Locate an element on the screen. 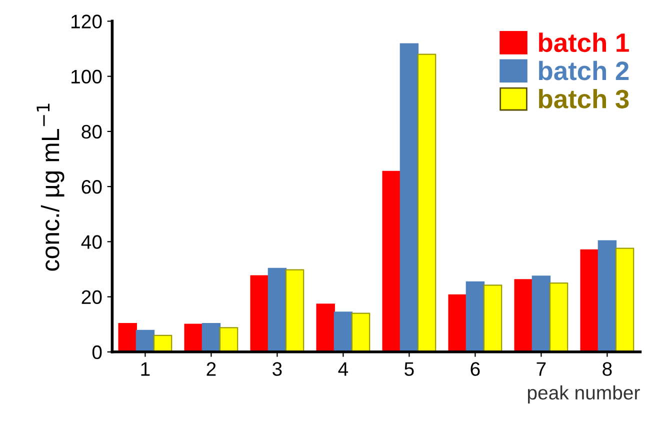 Image resolution: width=660 pixels, height=424 pixels. legend-label: batch 3 is located at coordinates (584, 98).